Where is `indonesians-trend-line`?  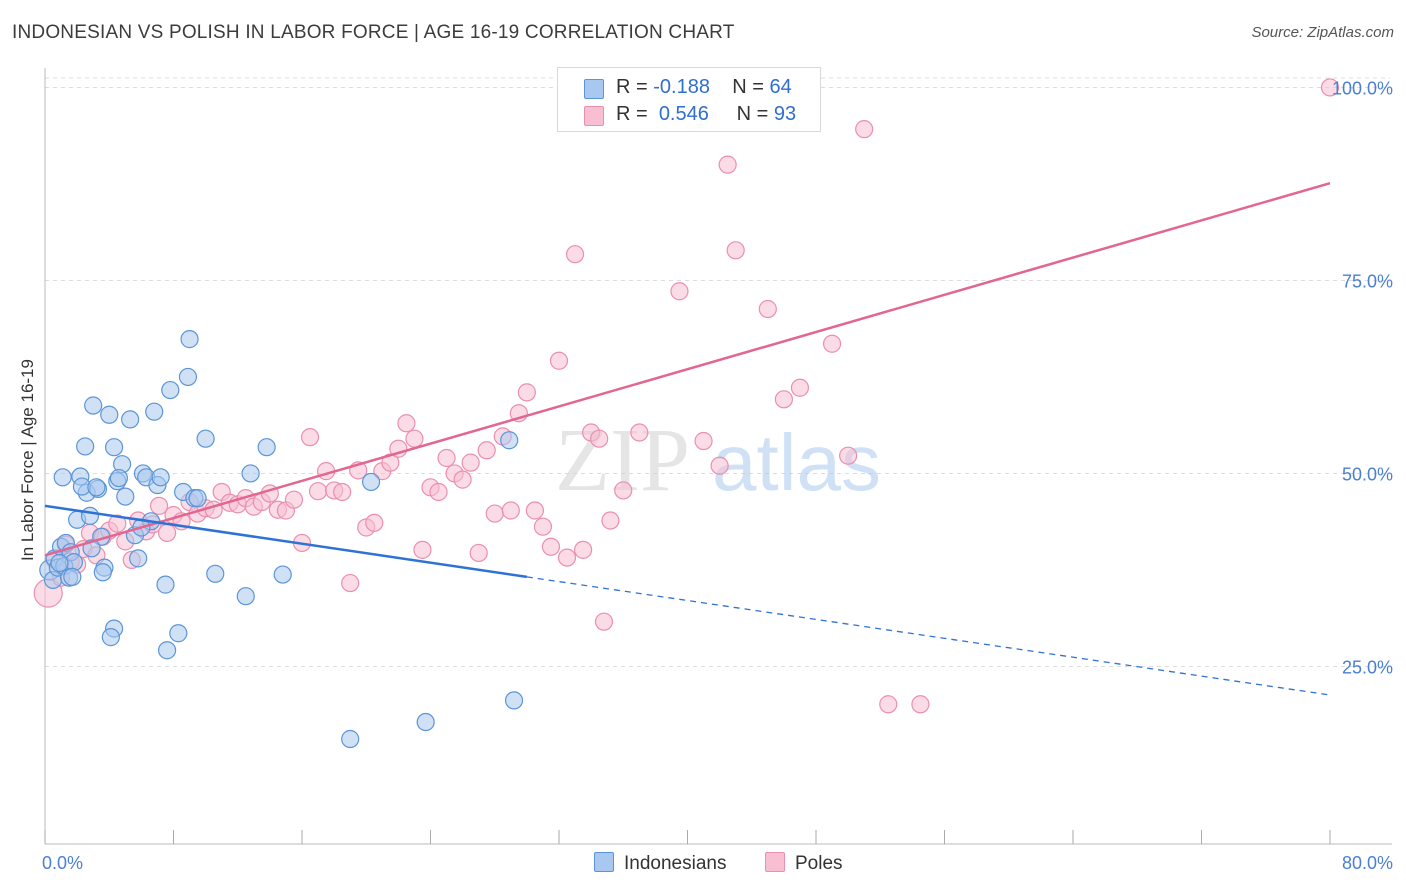 indonesians-trend-line is located at coordinates (286, 541).